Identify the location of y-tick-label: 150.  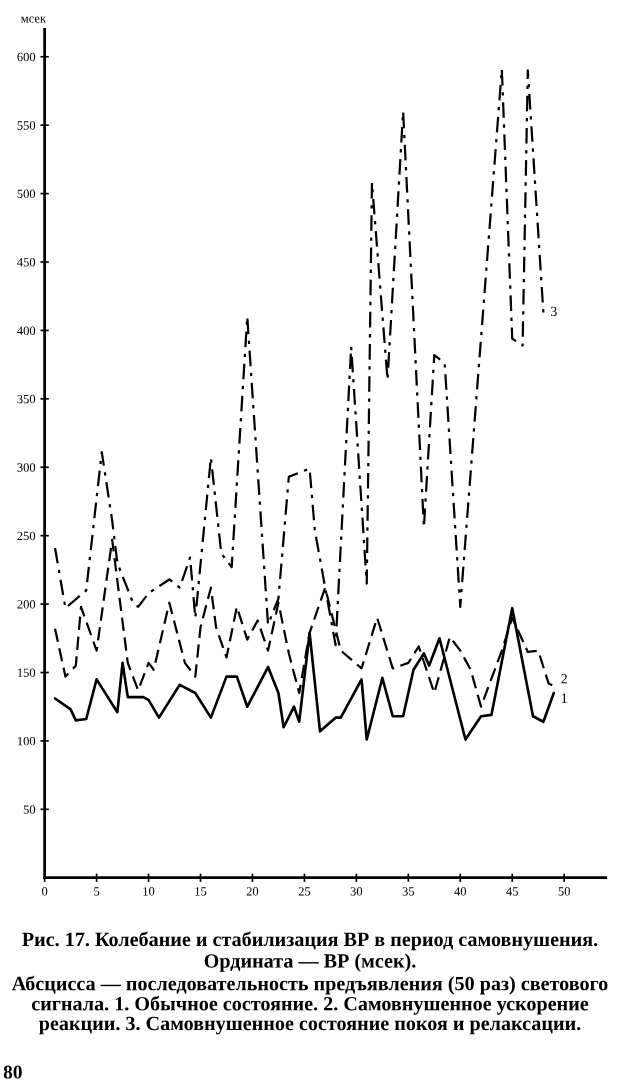
(26, 672).